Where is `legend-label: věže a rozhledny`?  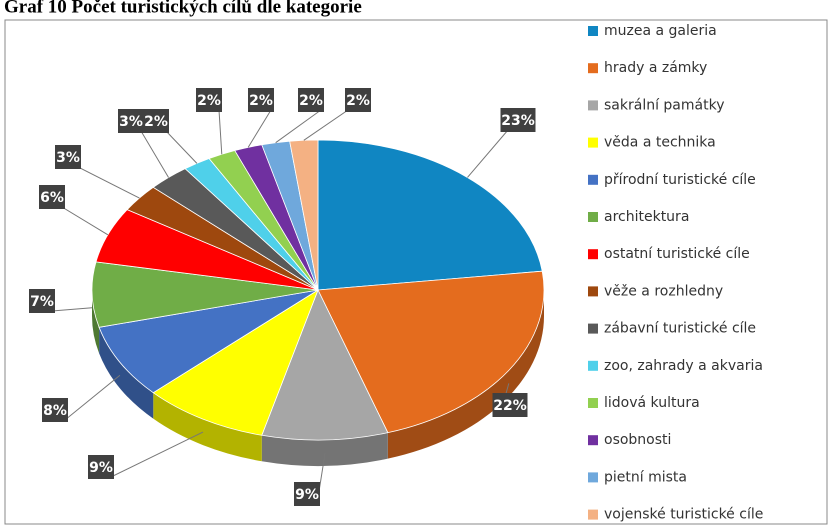 legend-label: věže a rozhledny is located at coordinates (663, 291).